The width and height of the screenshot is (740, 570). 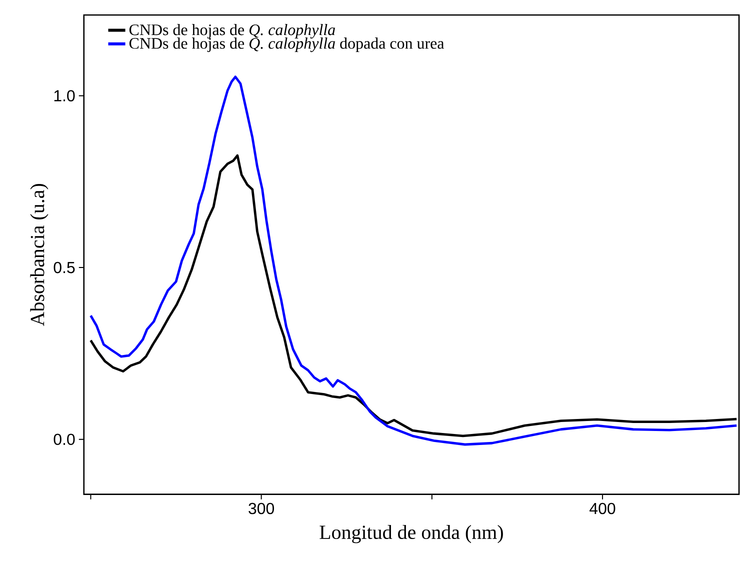 I want to click on y-tick-label: 1.0, so click(x=64, y=96).